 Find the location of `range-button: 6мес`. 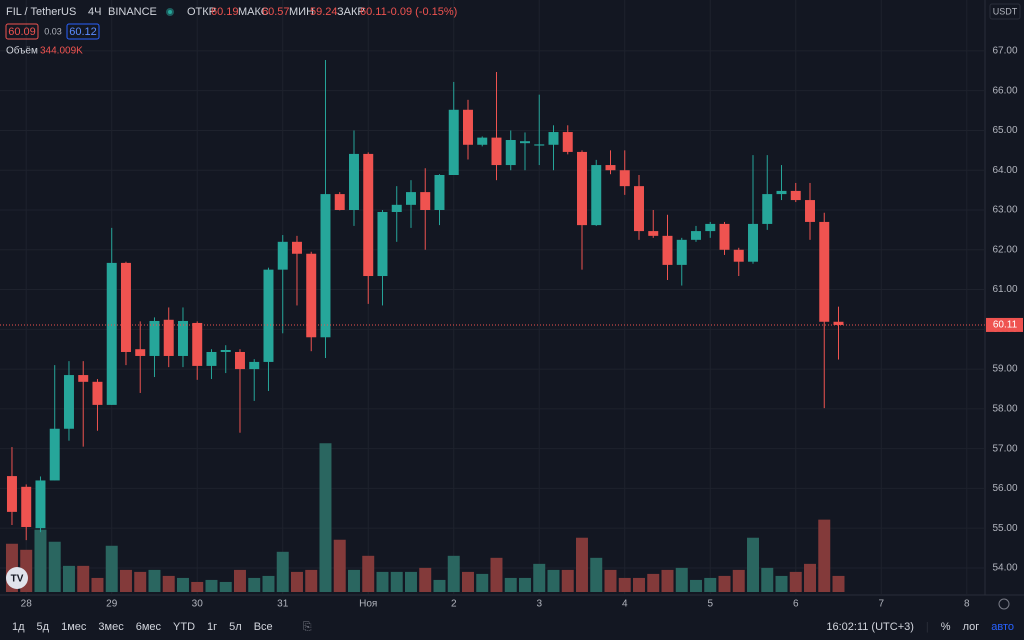

range-button: 6мес is located at coordinates (148, 627).